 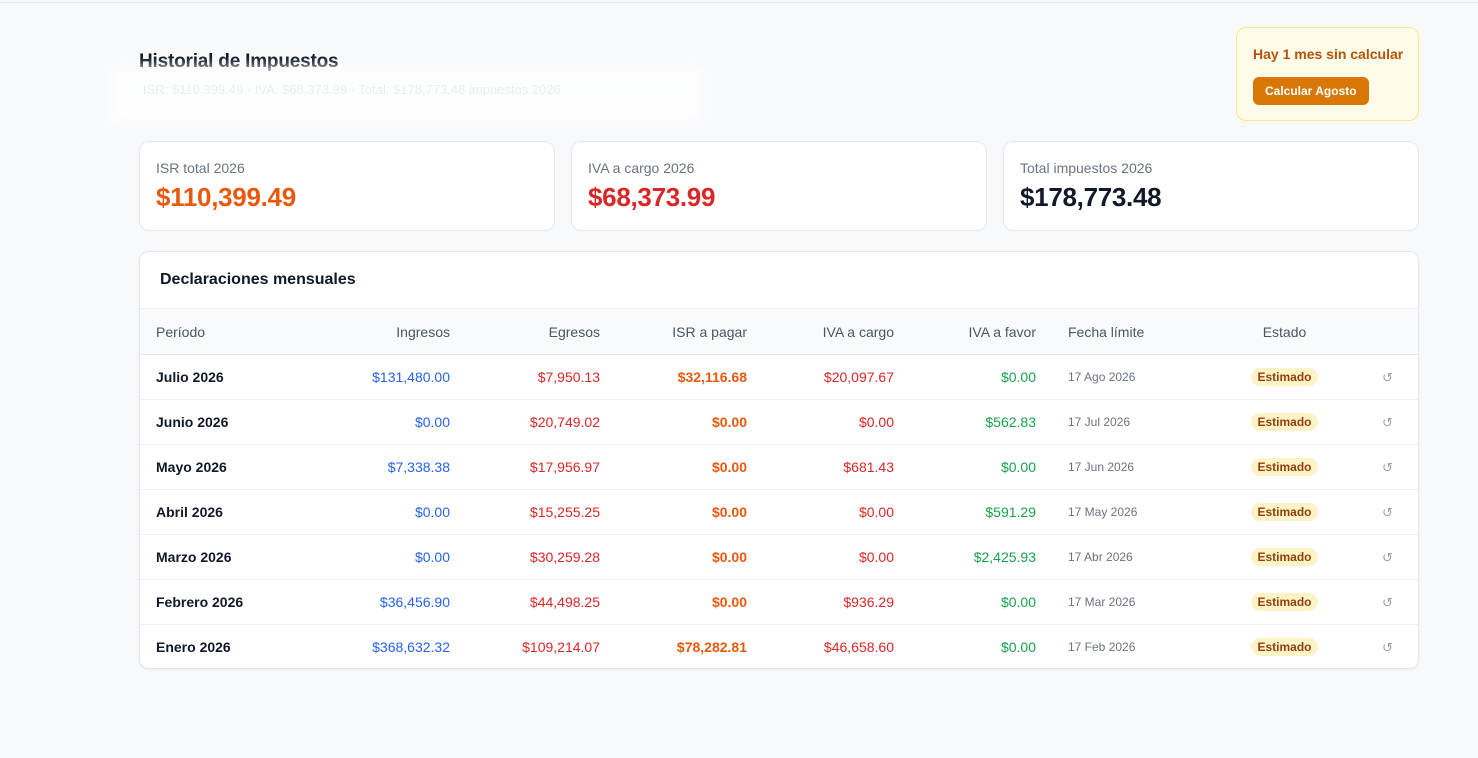 I want to click on isr-cell: $32,116.68, so click(x=712, y=377).